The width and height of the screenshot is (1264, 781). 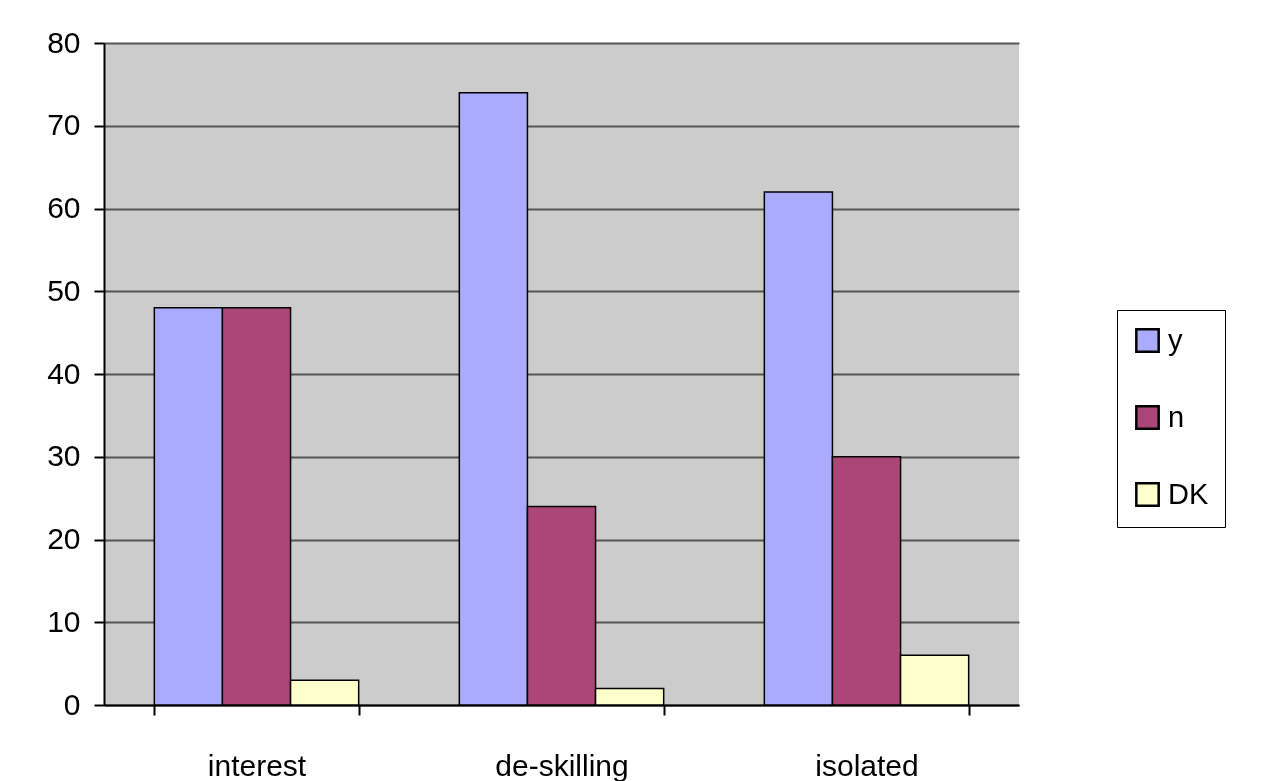 What do you see at coordinates (1188, 493) in the screenshot?
I see `legend-label: DK` at bounding box center [1188, 493].